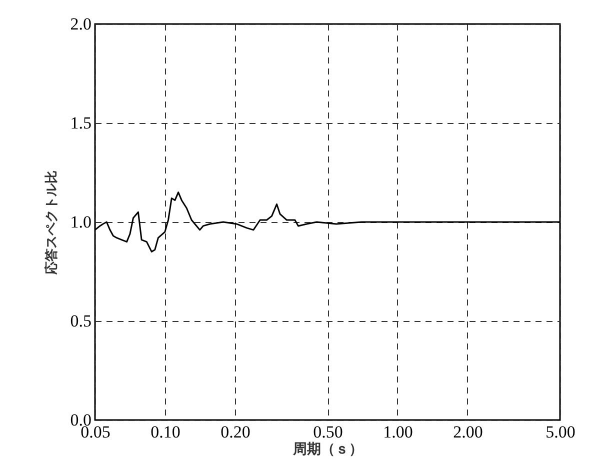 This screenshot has width=596, height=464. Describe the element at coordinates (81, 321) in the screenshot. I see `y-tick-label: 0.5` at that location.